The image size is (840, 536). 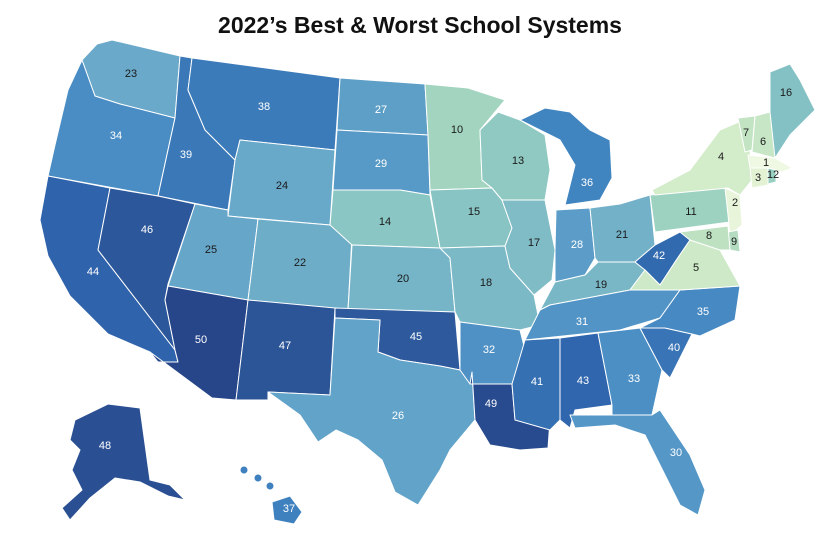 I want to click on rank-label-VA: 5, so click(x=696, y=268).